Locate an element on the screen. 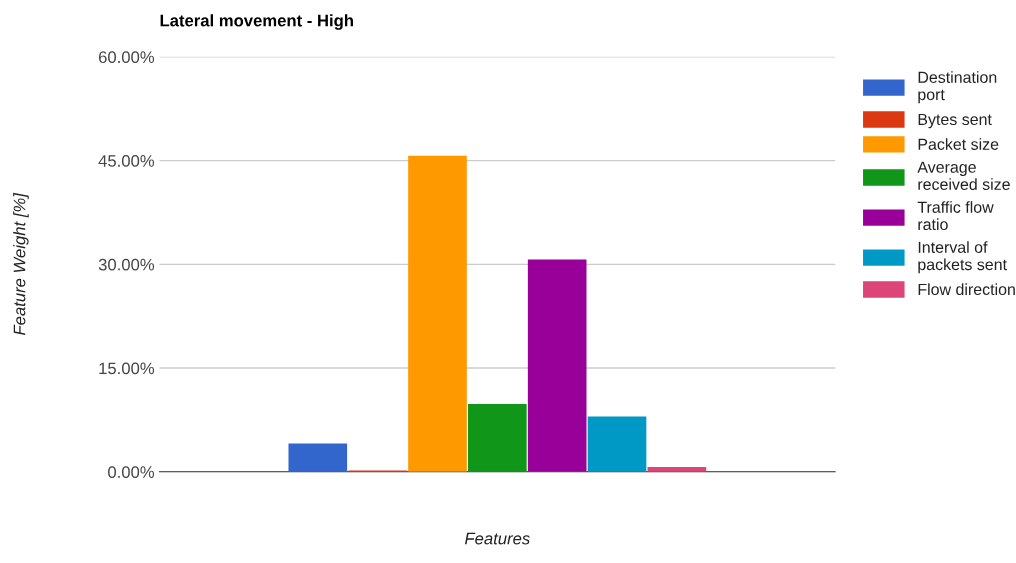 The height and width of the screenshot is (563, 1016). legend-label: Traffic flow ratio is located at coordinates (955, 216).